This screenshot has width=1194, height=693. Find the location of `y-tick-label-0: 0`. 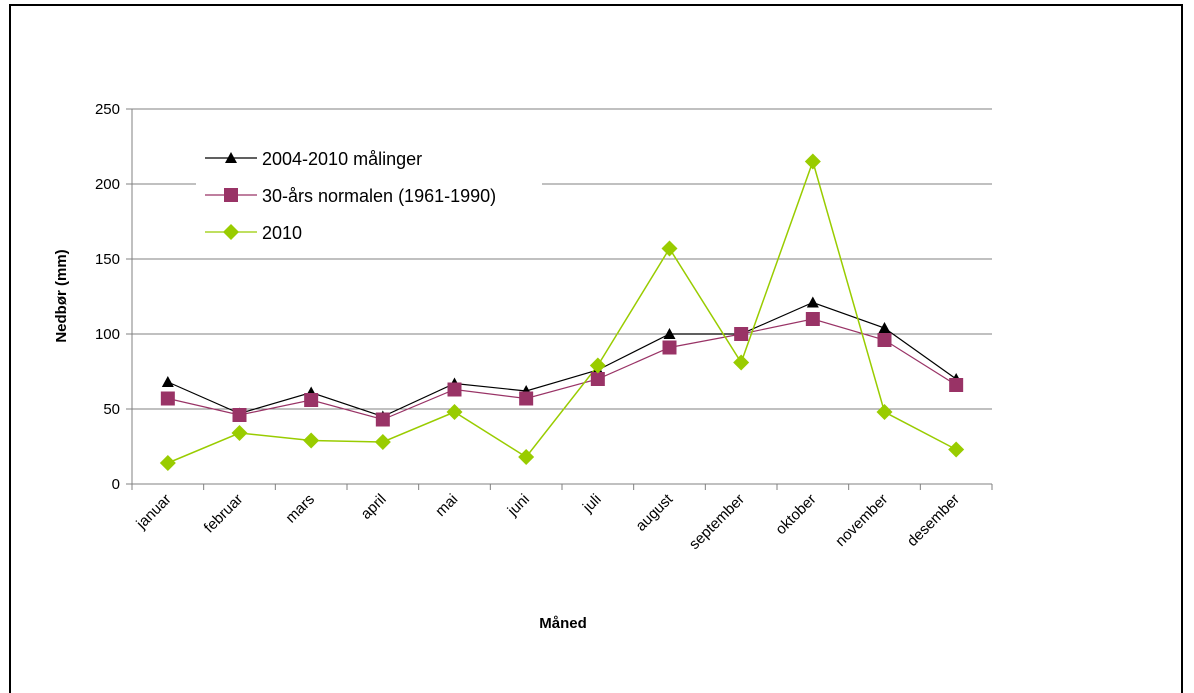

y-tick-label-0: 0 is located at coordinates (116, 484).